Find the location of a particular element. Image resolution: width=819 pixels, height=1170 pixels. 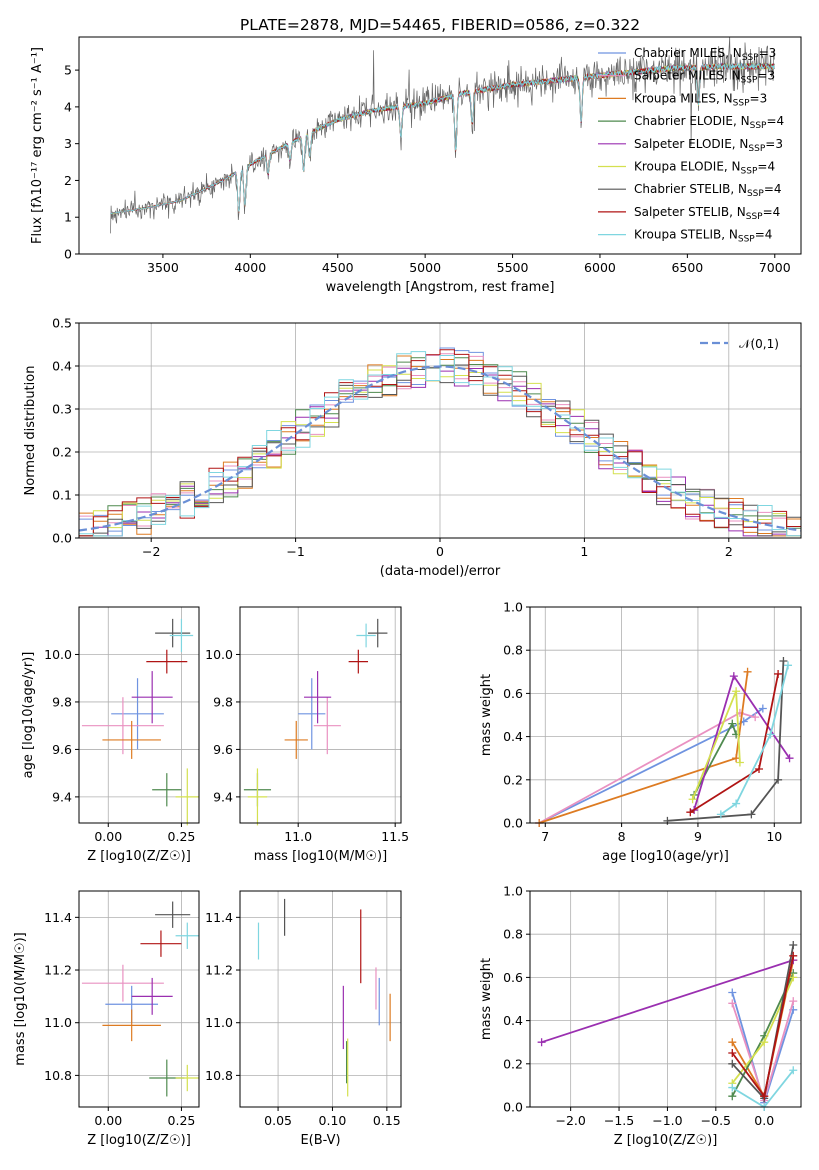

y-axis-label: mass [log10(M/M☉)] is located at coordinates (20, 998).